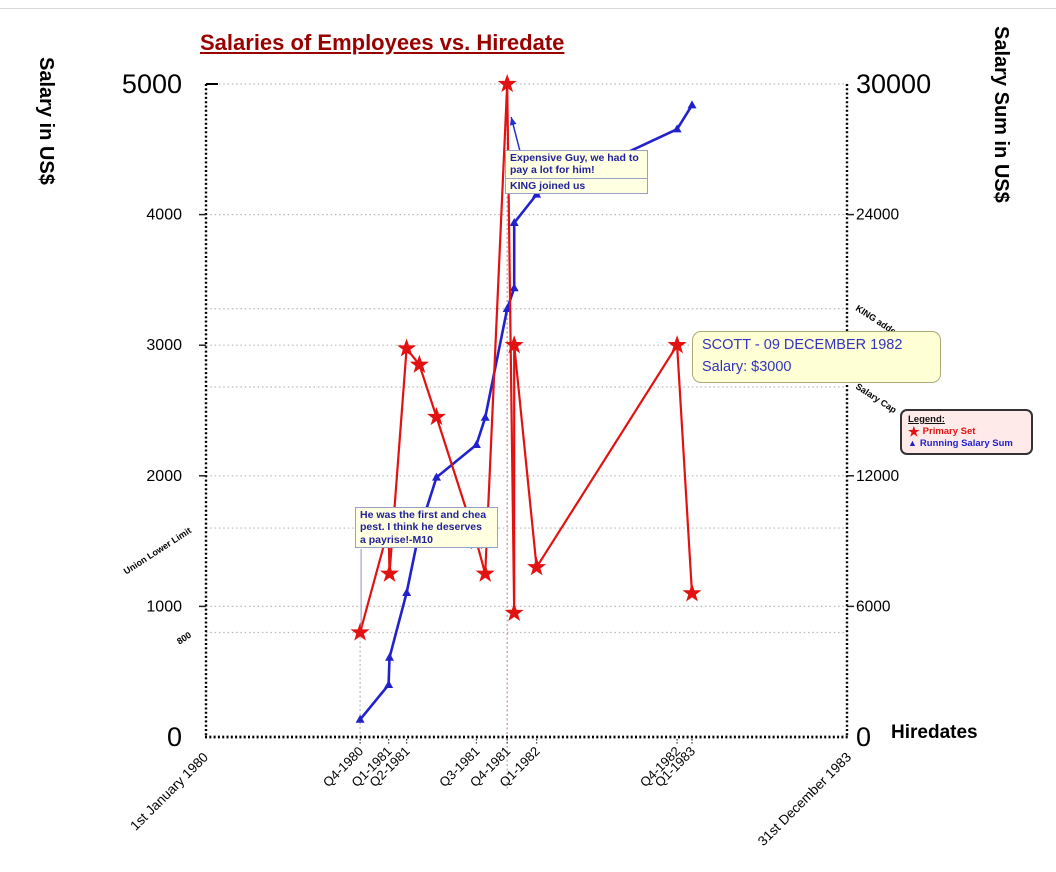 The height and width of the screenshot is (872, 1056). What do you see at coordinates (873, 606) in the screenshot?
I see `right-tick-label: 6000` at bounding box center [873, 606].